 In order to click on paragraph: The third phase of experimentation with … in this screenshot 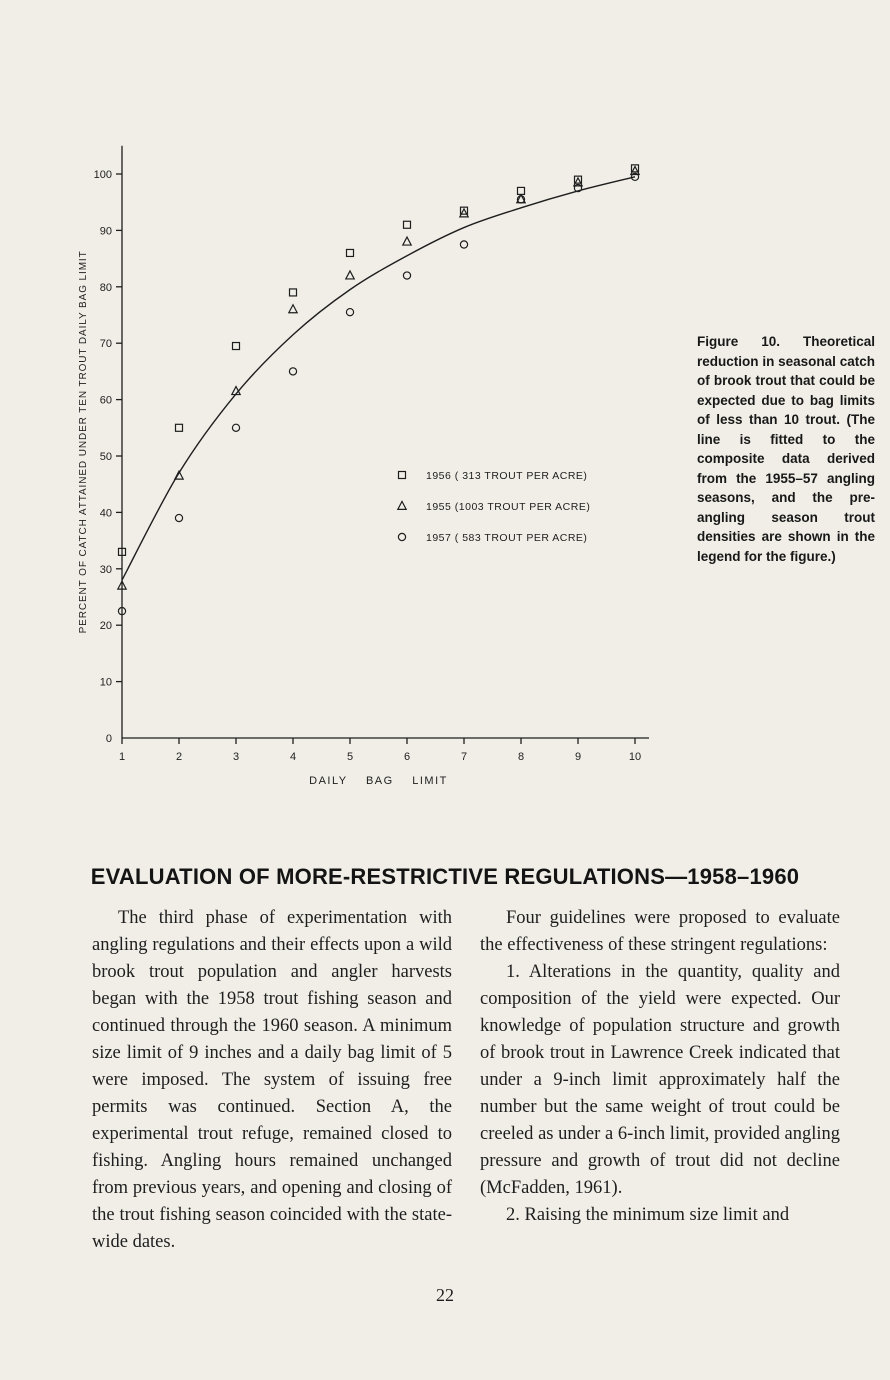, I will do `click(272, 1080)`.